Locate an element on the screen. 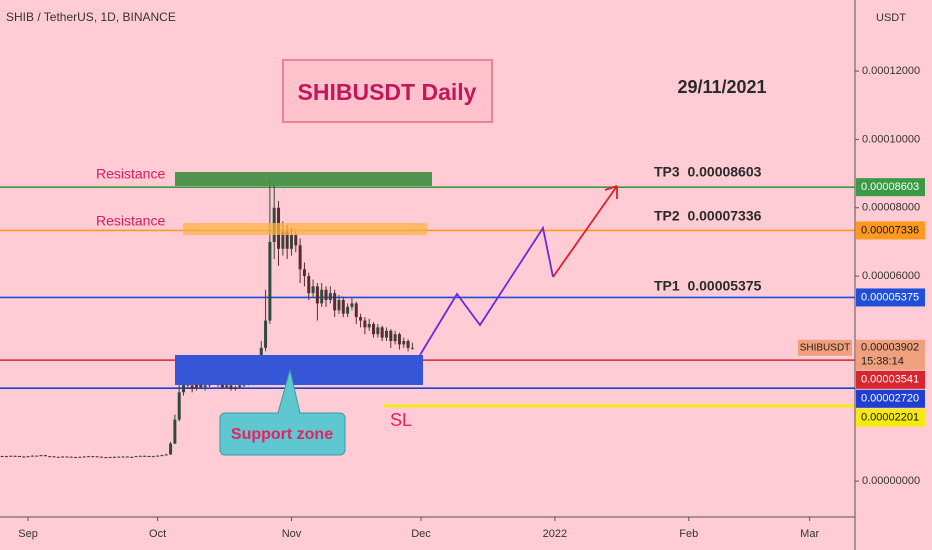 The width and height of the screenshot is (932, 550). x-tick-label: Dec is located at coordinates (421, 534).